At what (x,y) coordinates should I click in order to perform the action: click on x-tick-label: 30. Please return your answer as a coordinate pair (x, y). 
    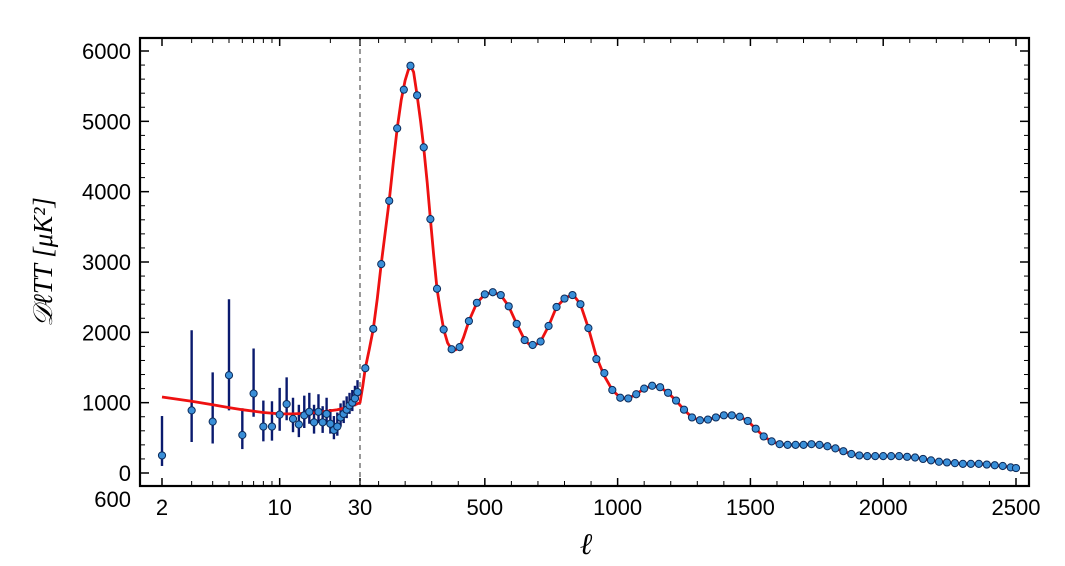
    Looking at the image, I should click on (360, 507).